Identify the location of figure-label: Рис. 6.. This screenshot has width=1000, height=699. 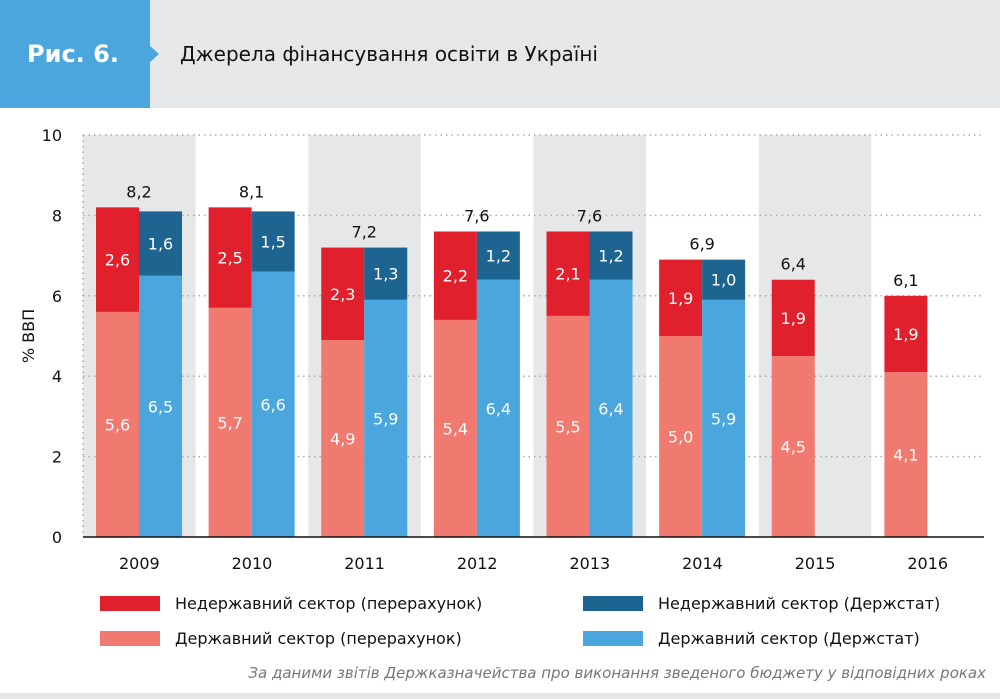
(79, 54).